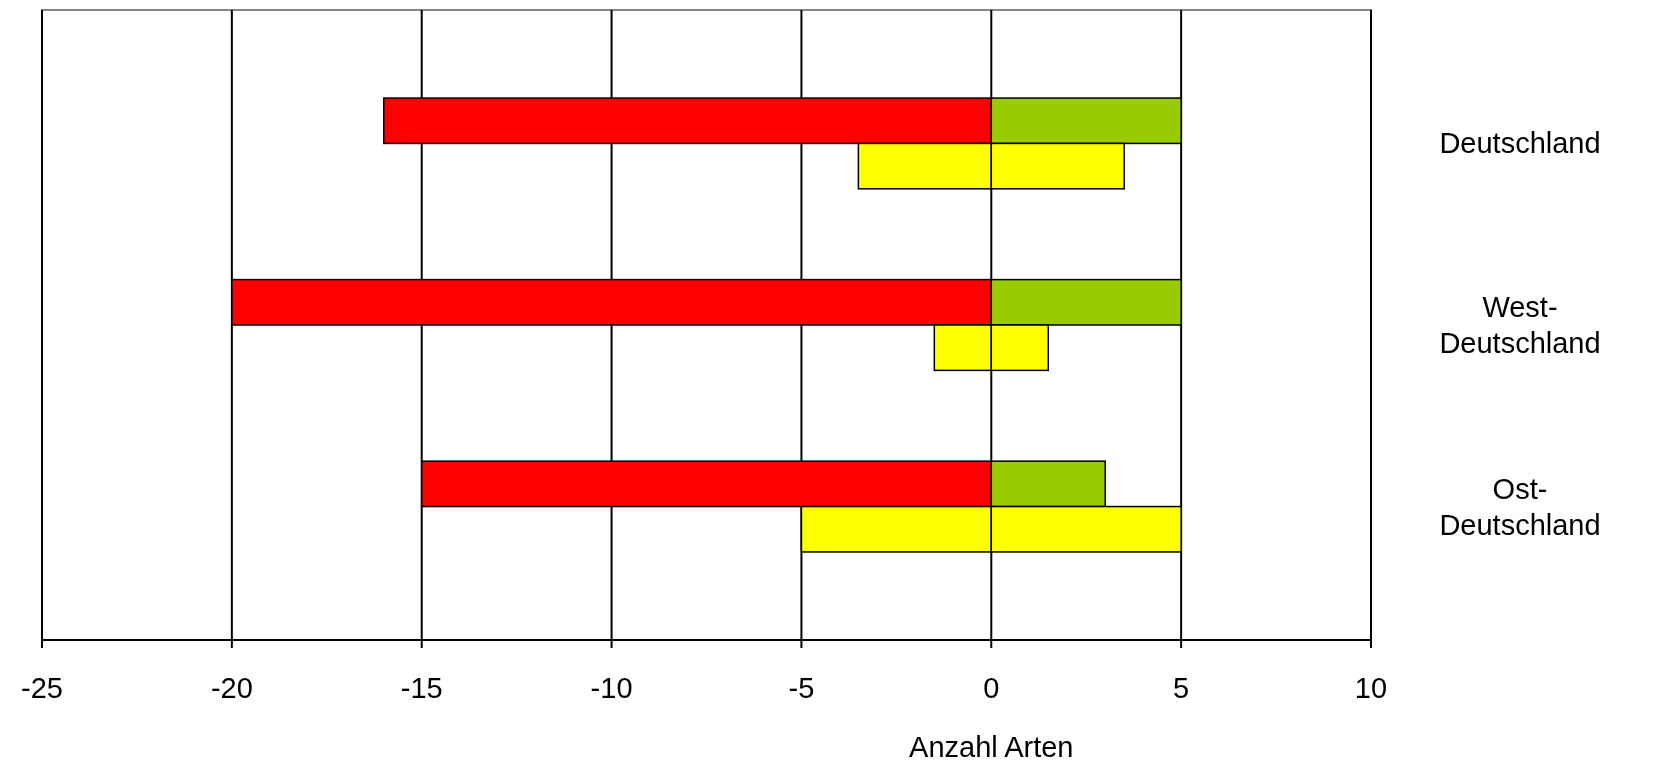 The image size is (1661, 774). I want to click on y-tick-label: Ost-Deutschland, so click(1520, 506).